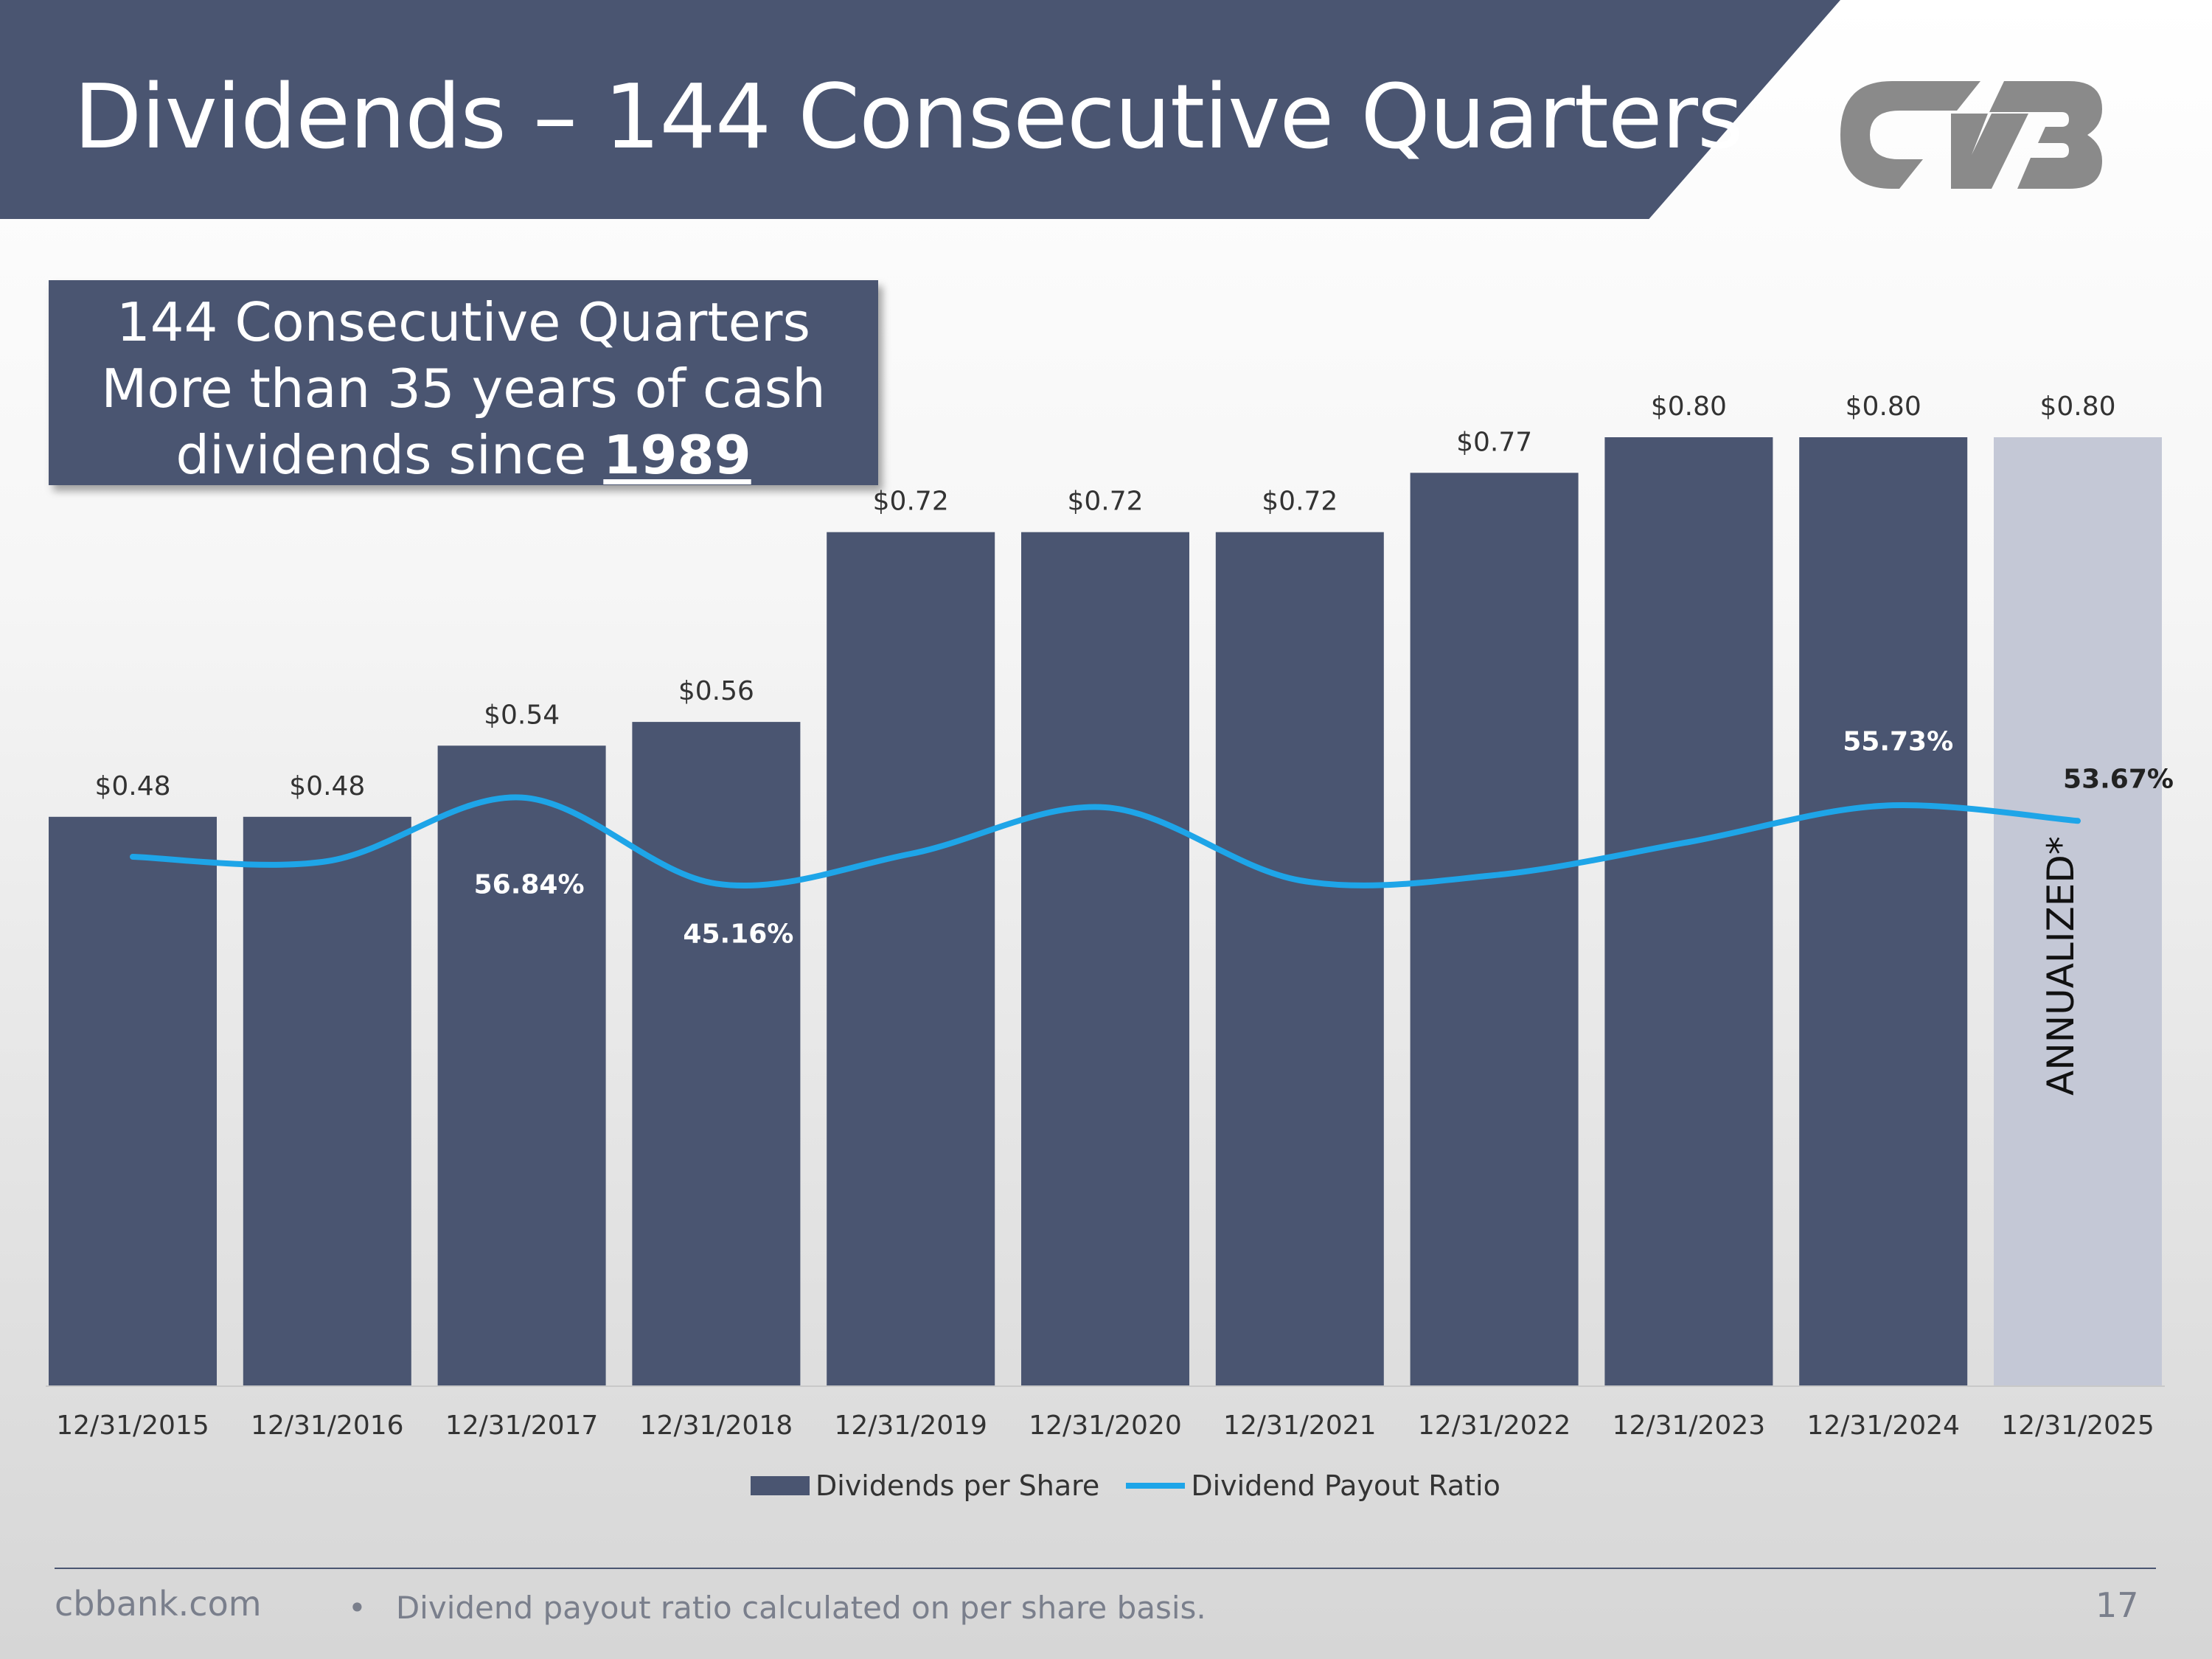 The width and height of the screenshot is (2212, 1659). What do you see at coordinates (522, 1426) in the screenshot?
I see `x-tick-label: 12/31/2017` at bounding box center [522, 1426].